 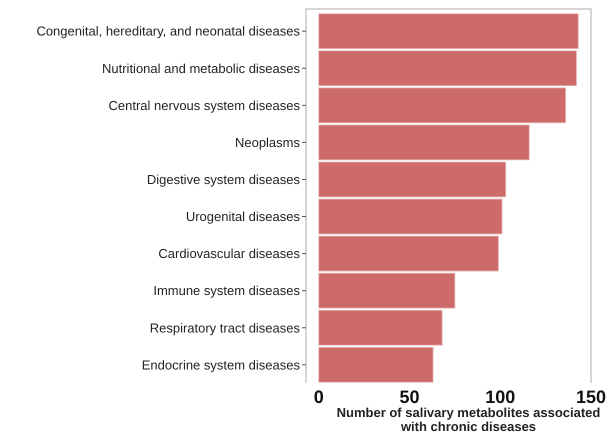 I want to click on y-tick-label: Immune system diseases, so click(x=226, y=290).